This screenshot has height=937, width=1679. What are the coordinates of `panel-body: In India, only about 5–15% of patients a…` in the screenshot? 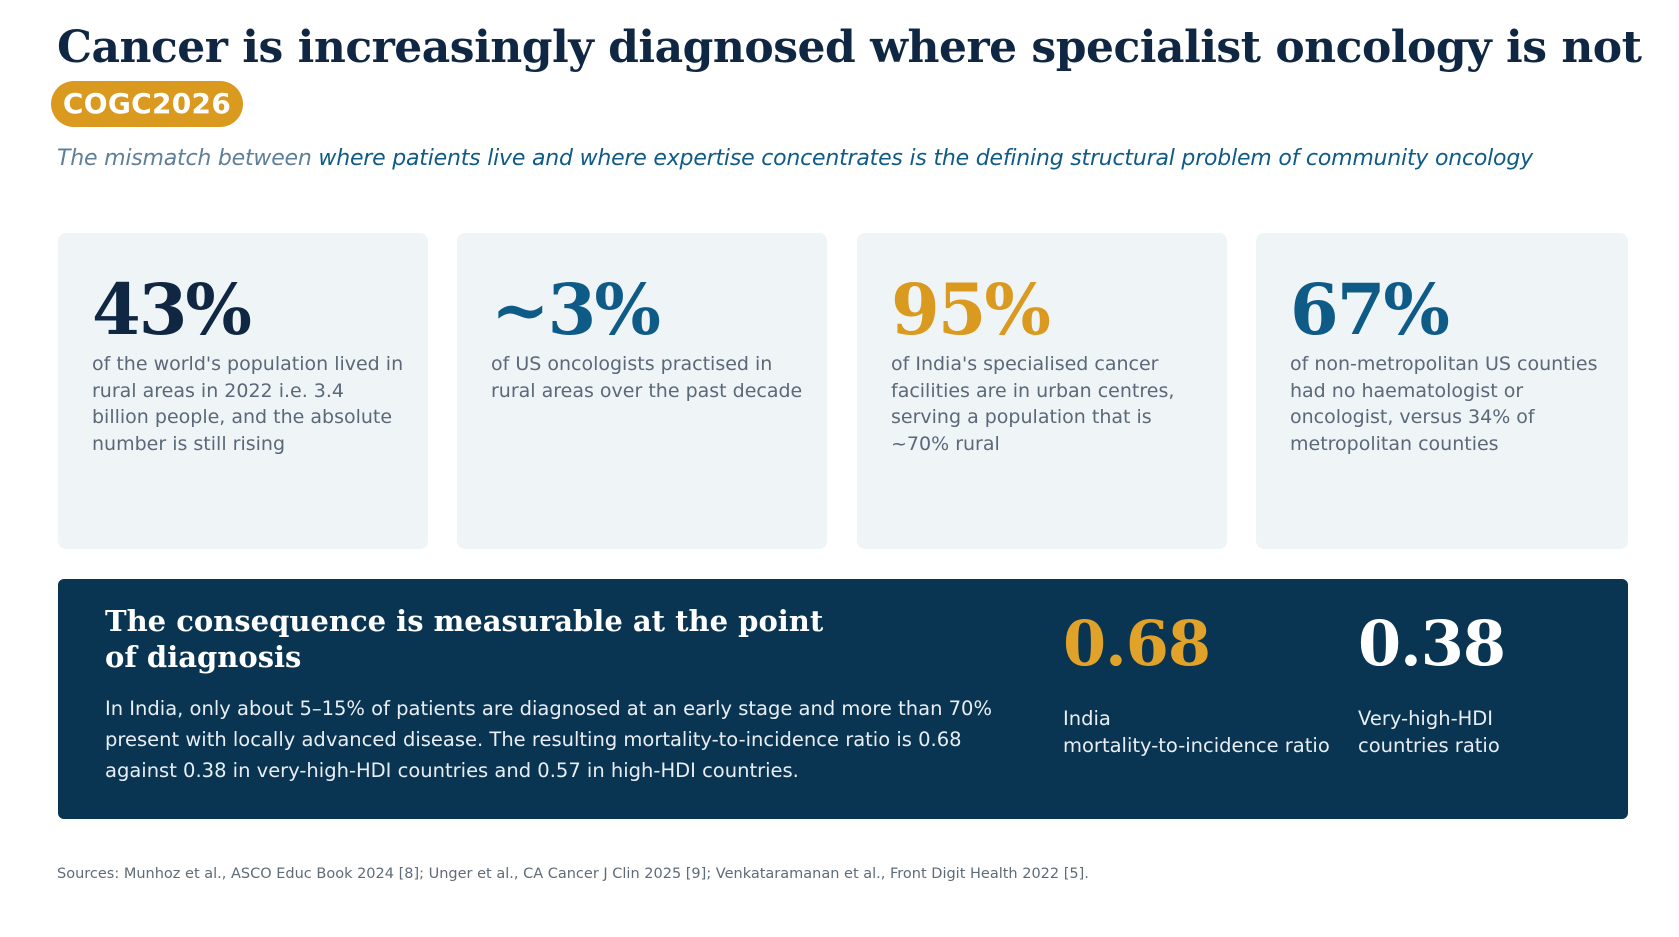 It's located at (548, 739).